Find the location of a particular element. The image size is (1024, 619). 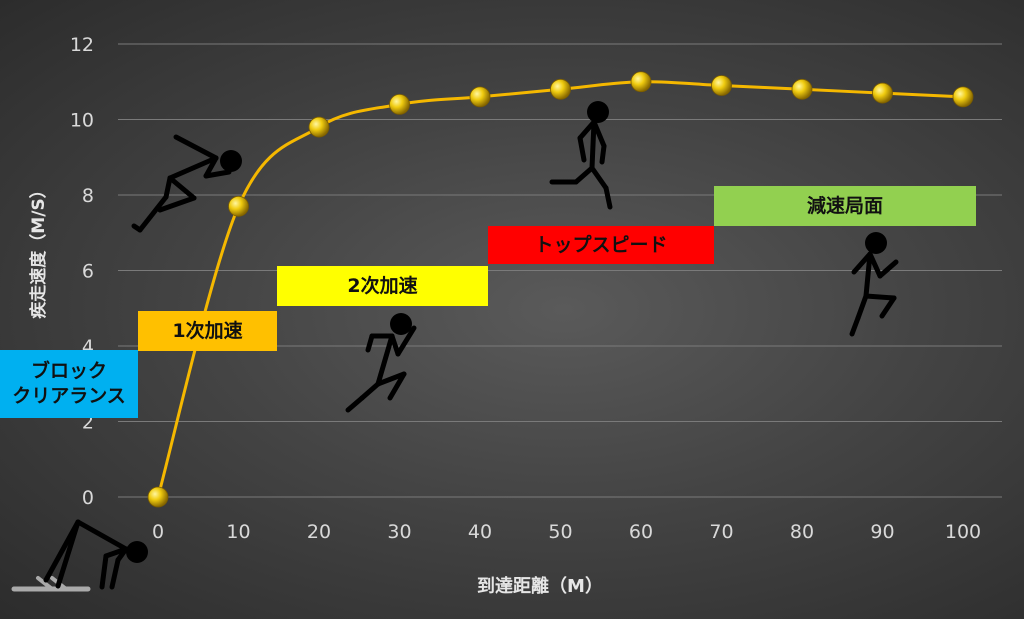

y-axis-label: 疾走速度（M/S） is located at coordinates (38, 249).